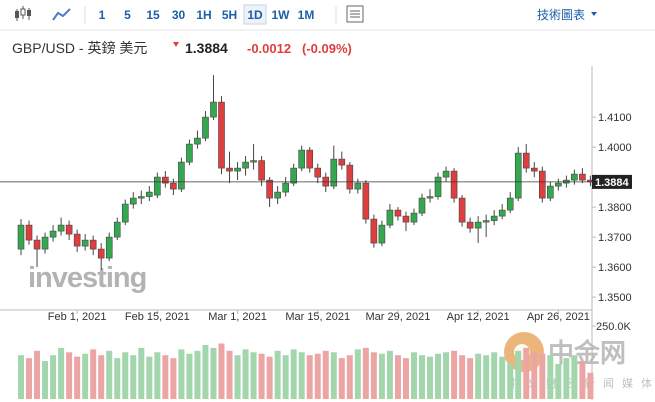  I want to click on dropdown-arrow, so click(594, 14).